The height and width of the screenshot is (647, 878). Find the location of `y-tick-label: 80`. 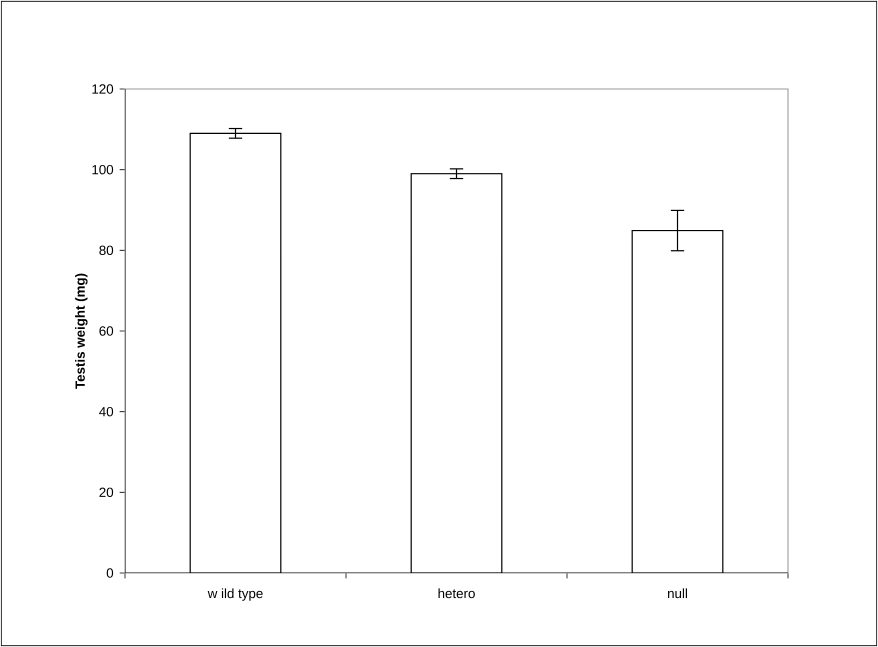

y-tick-label: 80 is located at coordinates (106, 251).